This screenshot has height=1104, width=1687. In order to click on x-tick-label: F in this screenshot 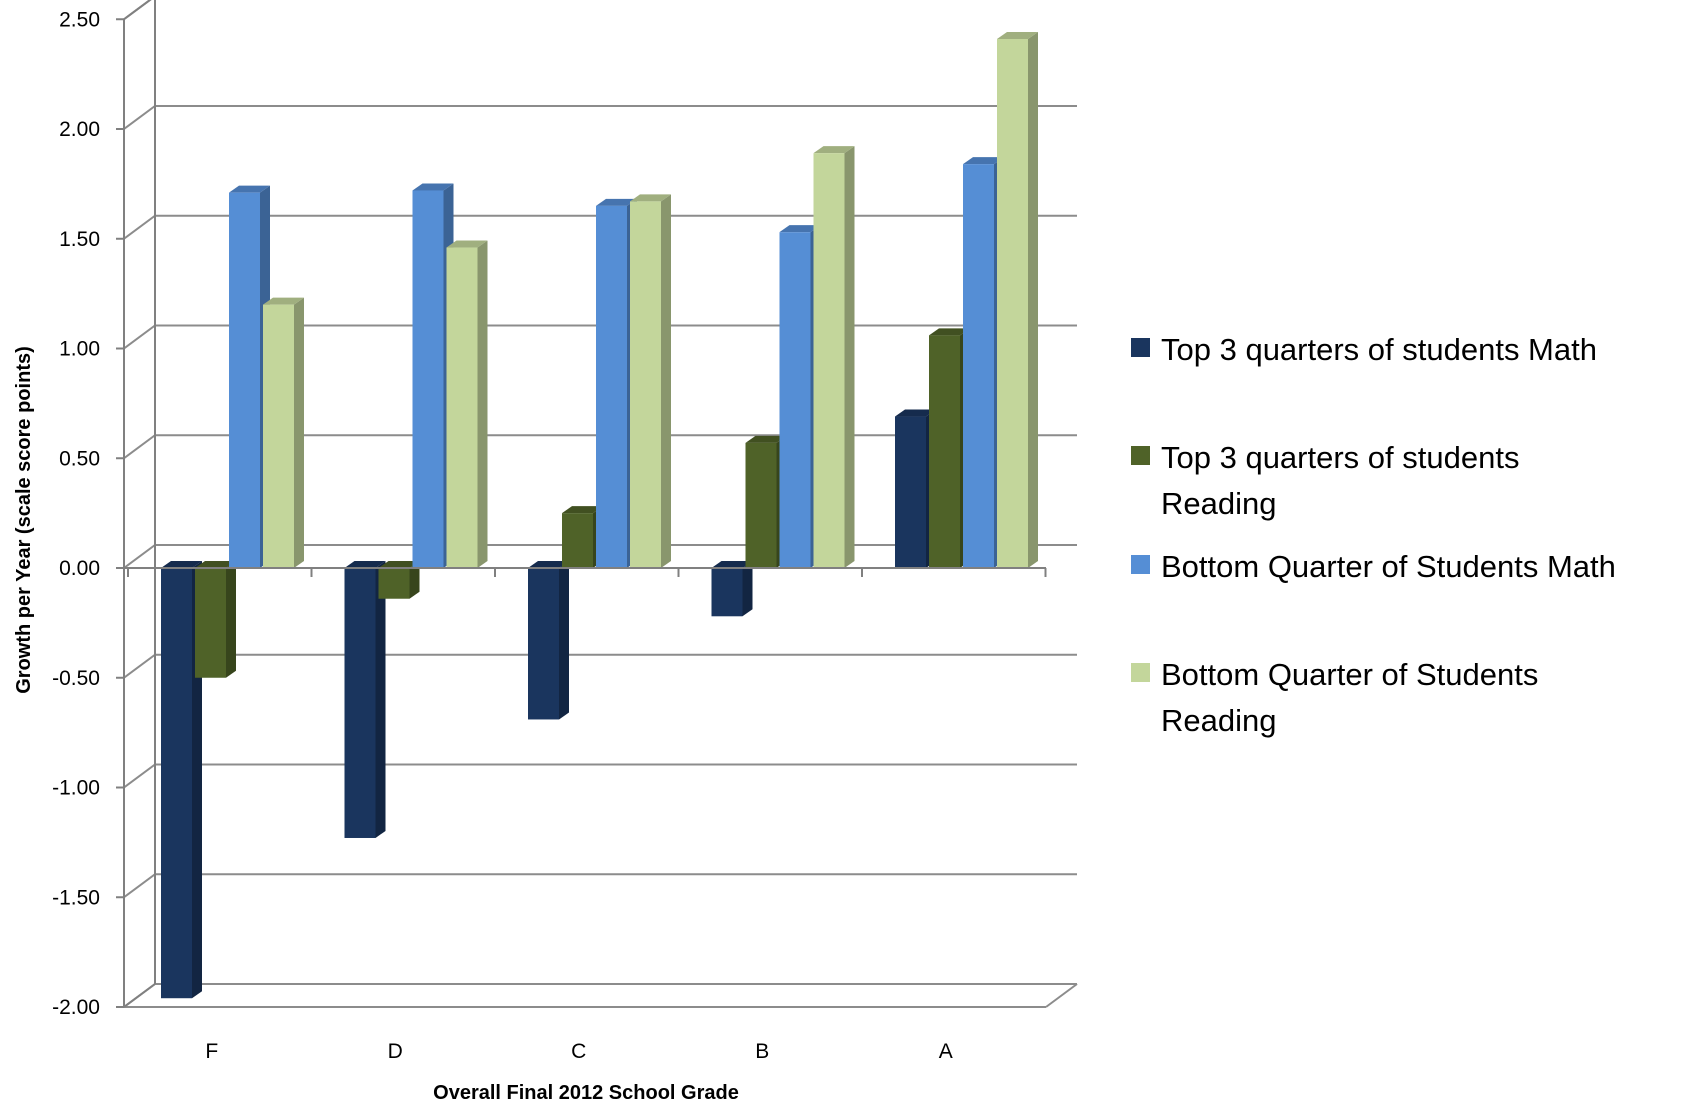, I will do `click(211, 1051)`.